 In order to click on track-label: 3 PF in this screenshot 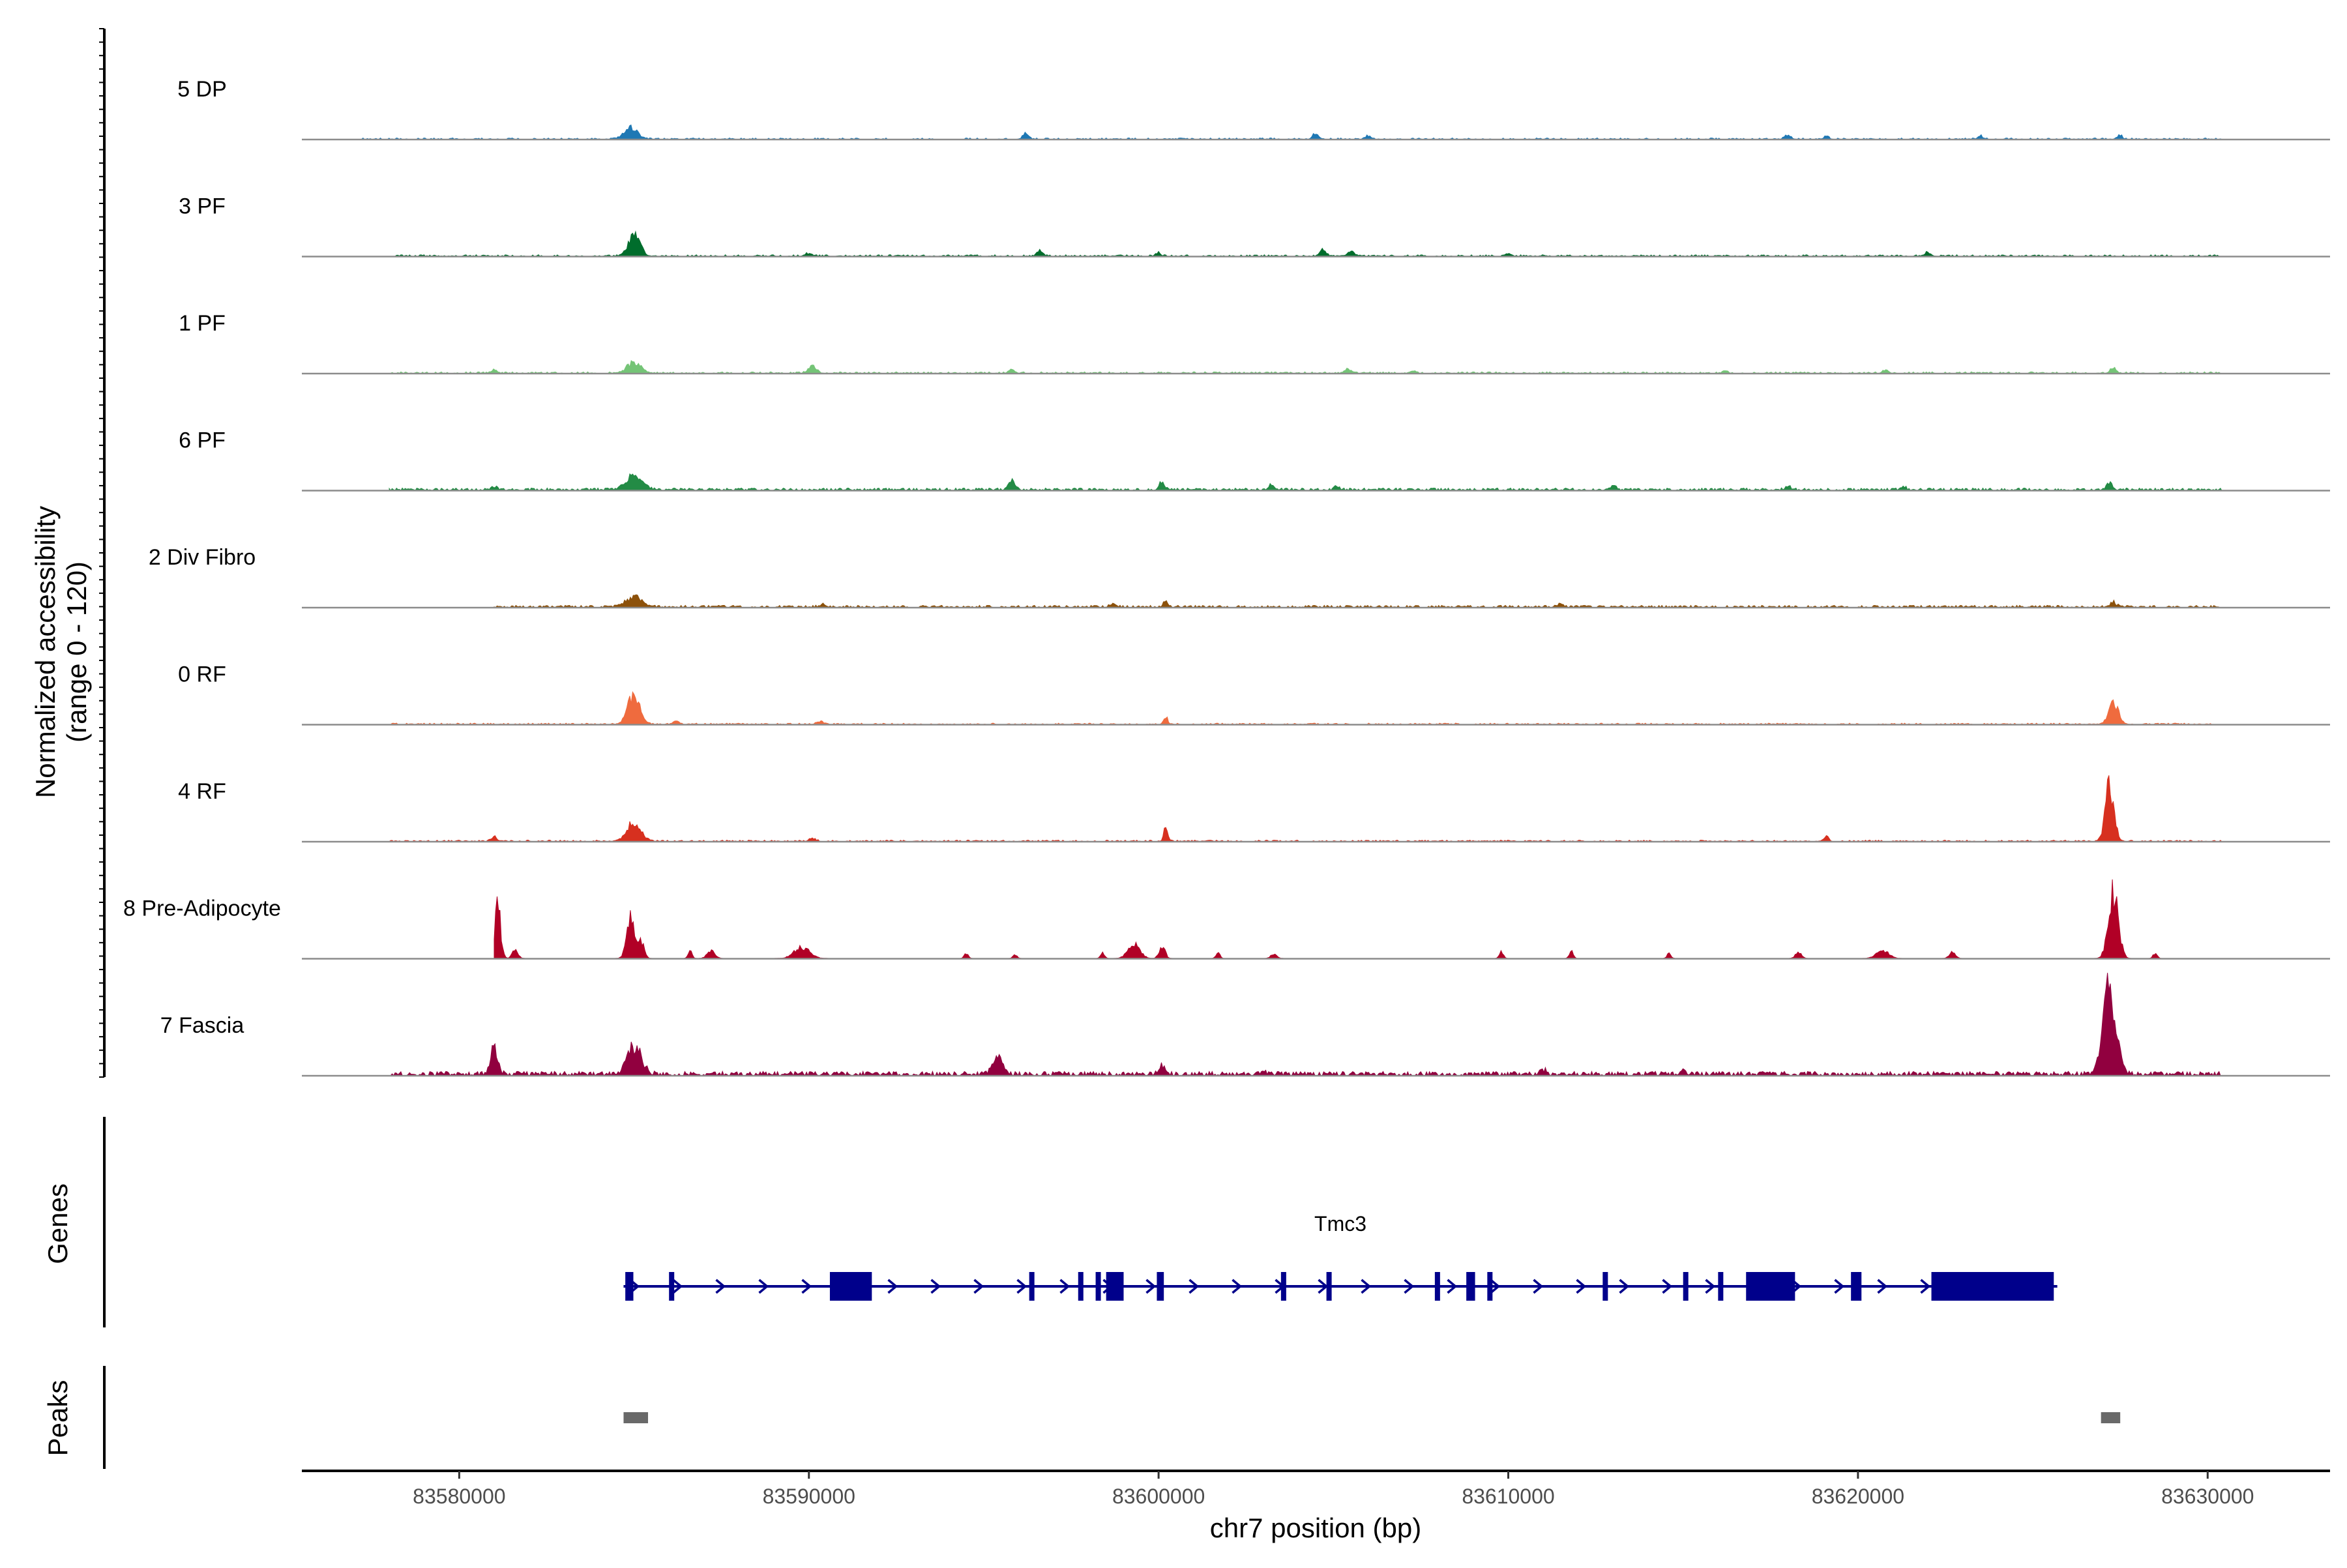, I will do `click(202, 207)`.